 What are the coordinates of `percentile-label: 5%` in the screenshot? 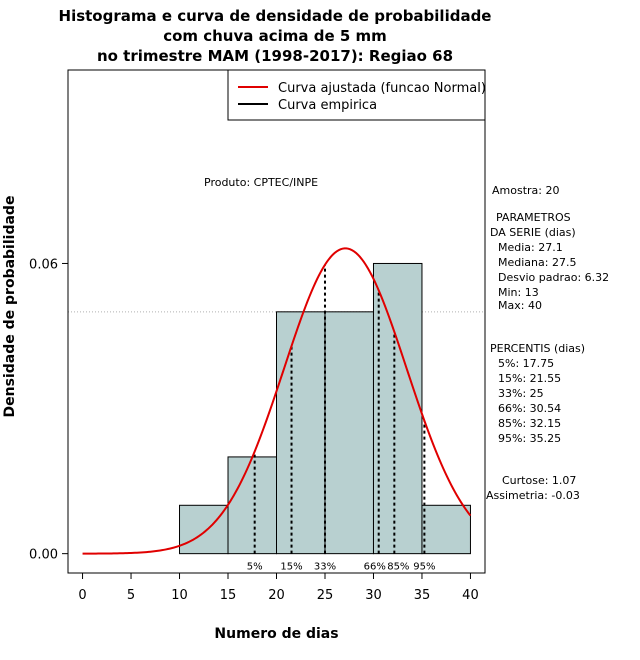 It's located at (255, 567).